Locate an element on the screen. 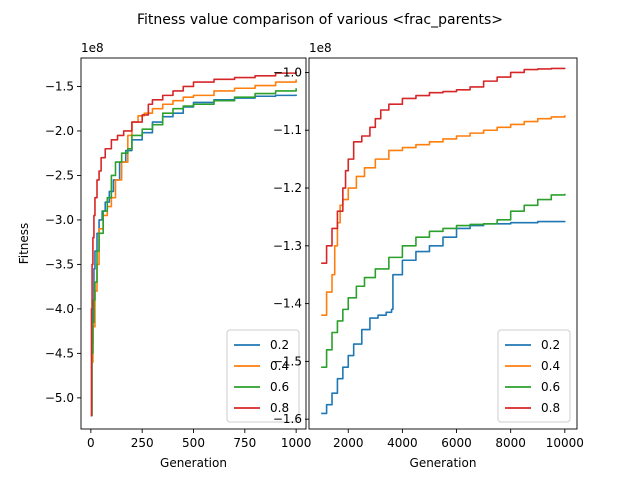 The image size is (640, 480). right-x-axis-label: Generation is located at coordinates (443, 463).